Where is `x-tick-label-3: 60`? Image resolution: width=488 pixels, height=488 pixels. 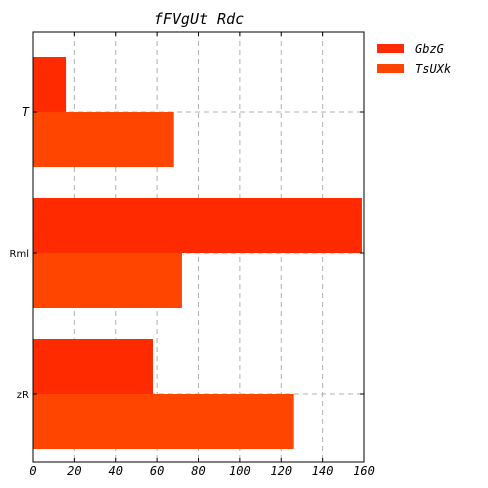
x-tick-label-3: 60 is located at coordinates (157, 471).